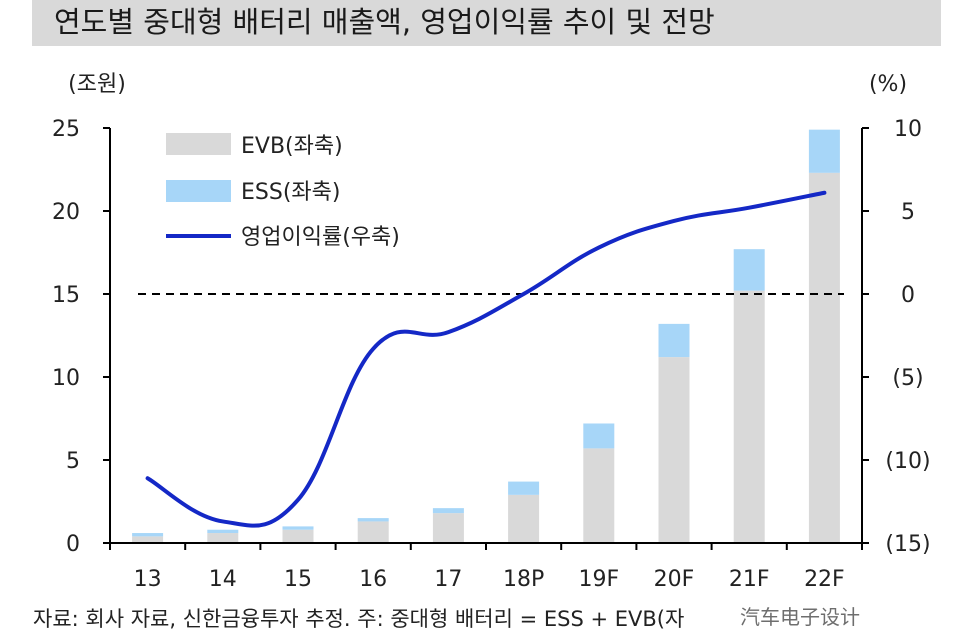 This screenshot has width=968, height=634. Describe the element at coordinates (674, 579) in the screenshot. I see `x-tick-label: 20F` at that location.